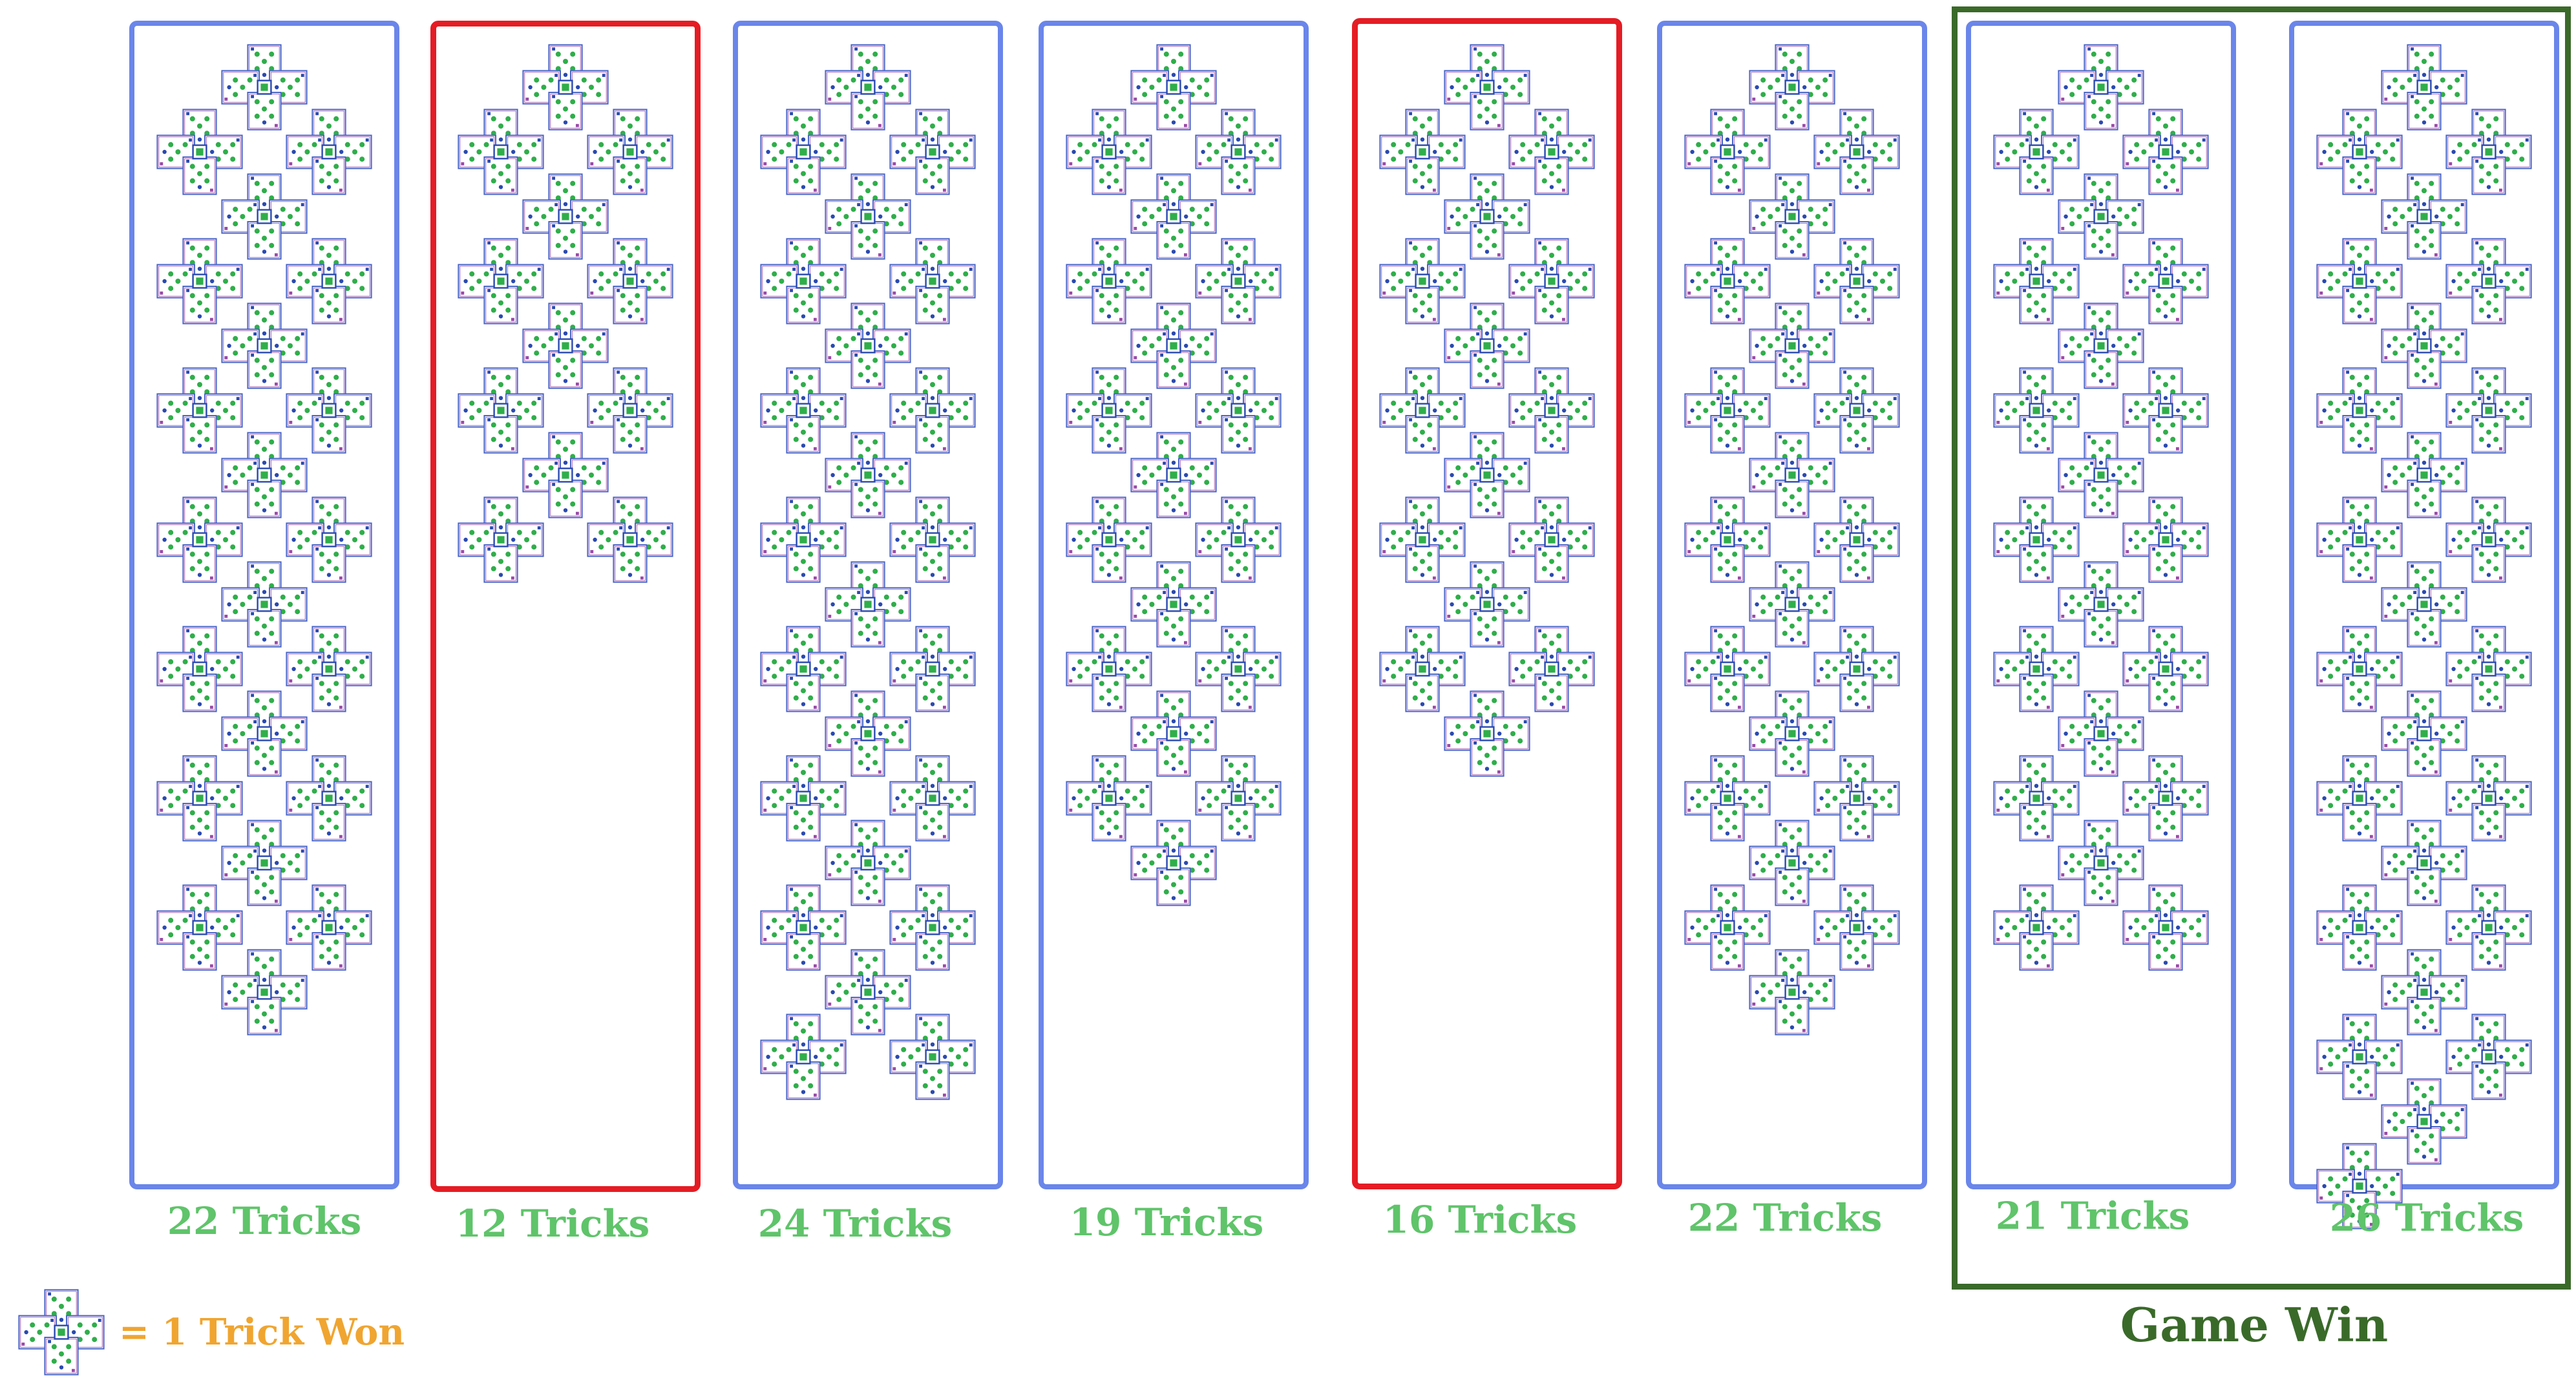 Image resolution: width=2576 pixels, height=1382 pixels. Describe the element at coordinates (552, 1224) in the screenshot. I see `game-2-trick-count: 12 Tricks` at that location.